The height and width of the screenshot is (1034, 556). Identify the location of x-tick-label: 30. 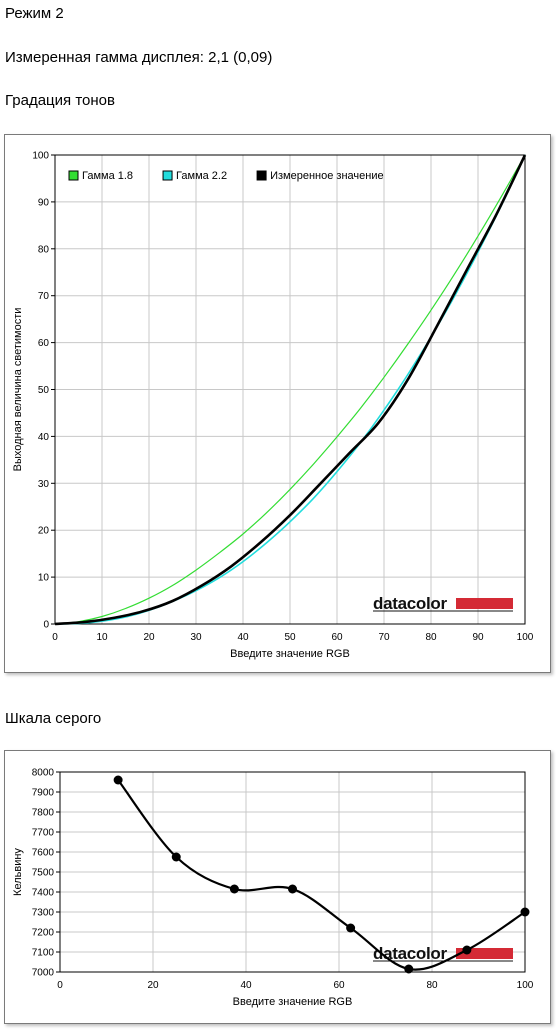
(196, 637).